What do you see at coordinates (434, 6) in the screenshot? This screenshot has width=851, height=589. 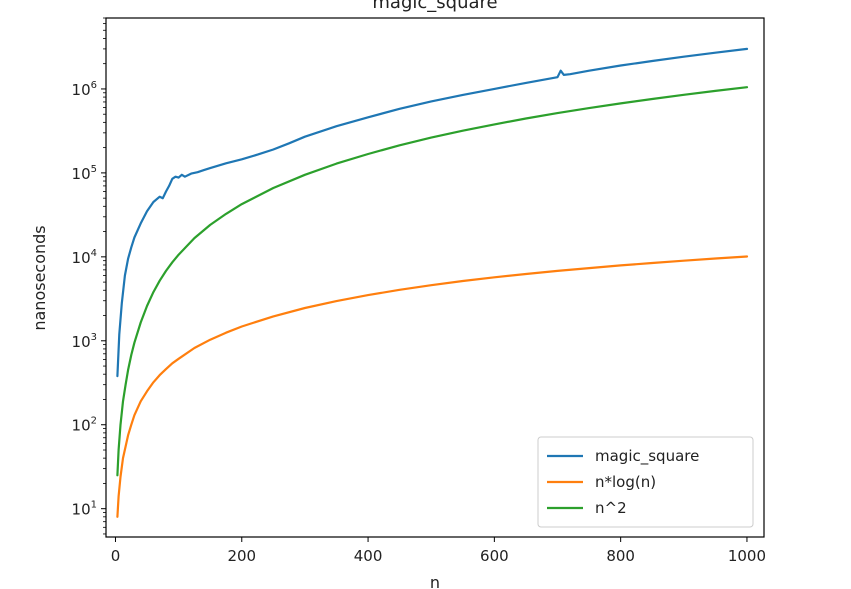 I see `chart-title: magic_square` at bounding box center [434, 6].